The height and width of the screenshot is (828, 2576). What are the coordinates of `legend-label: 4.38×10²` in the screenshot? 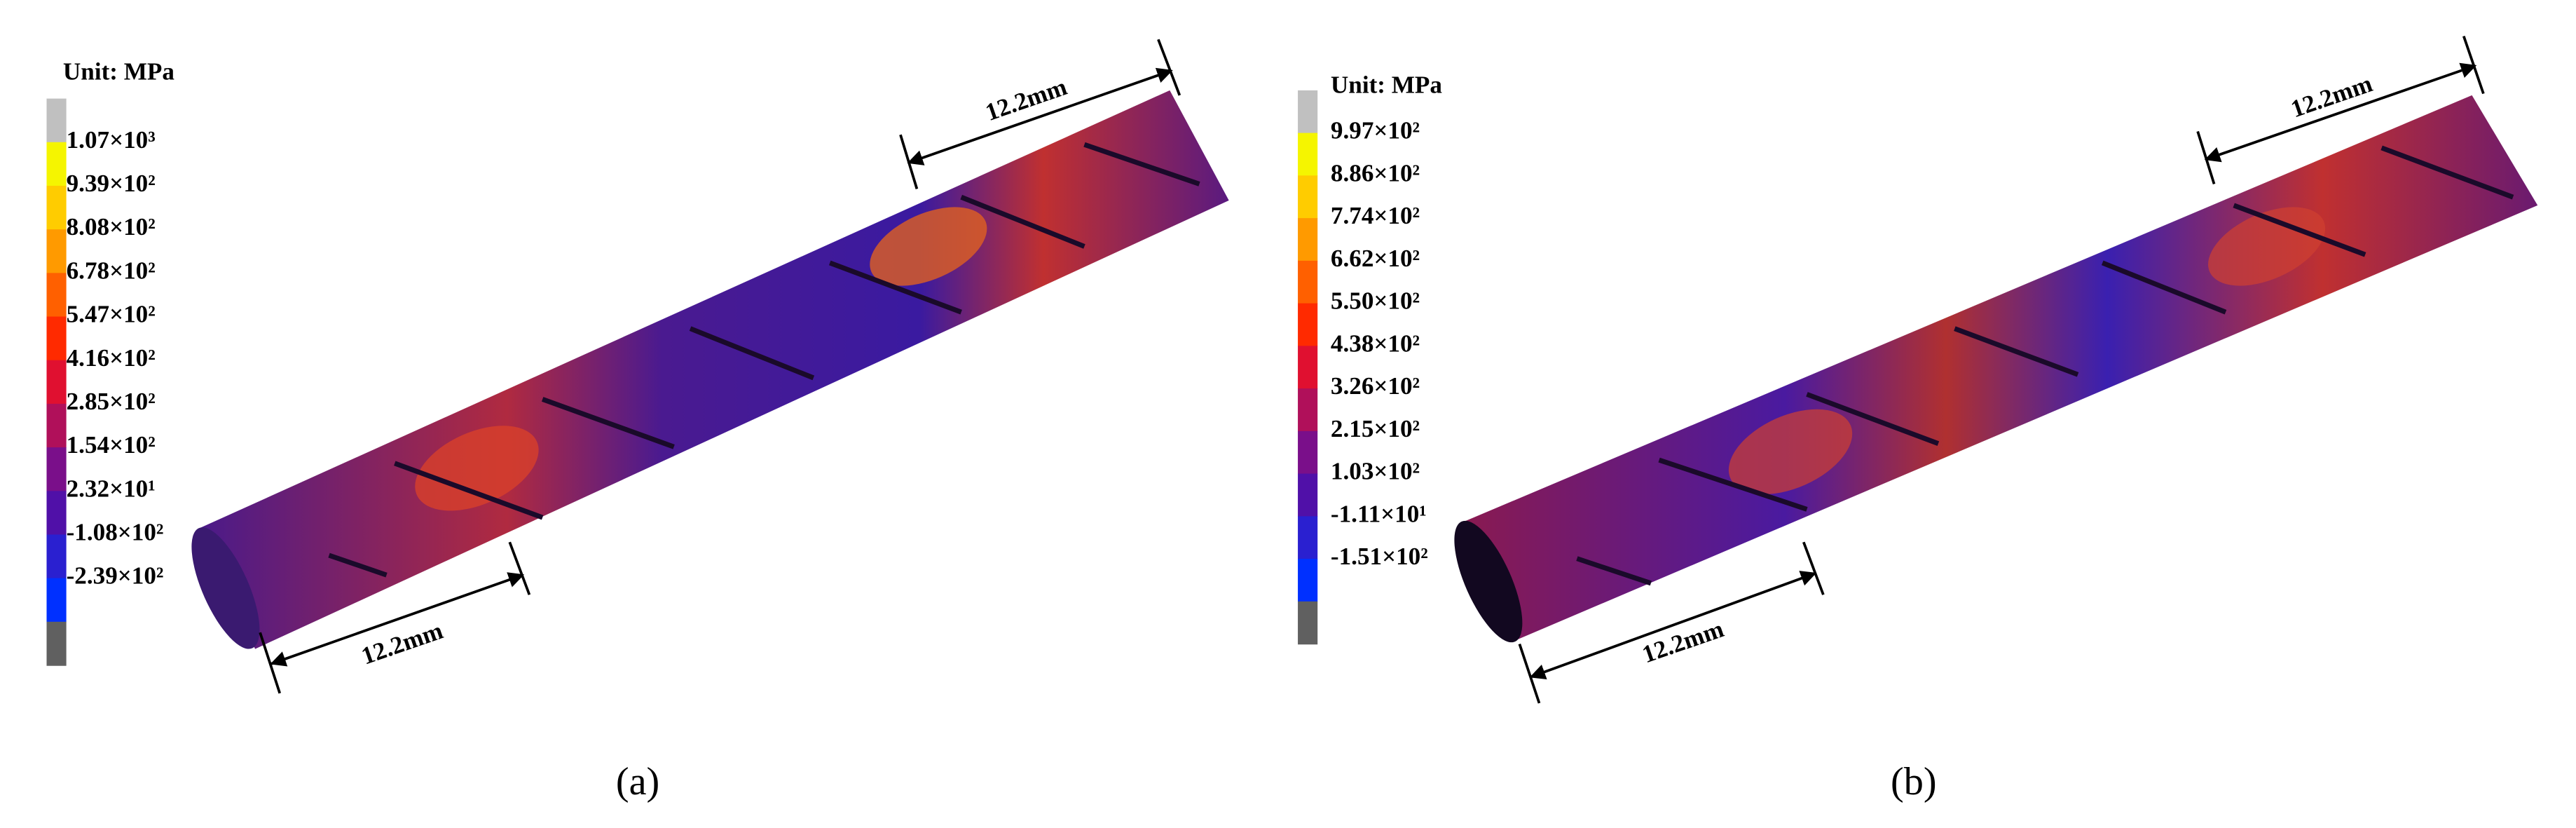 It's located at (1376, 343).